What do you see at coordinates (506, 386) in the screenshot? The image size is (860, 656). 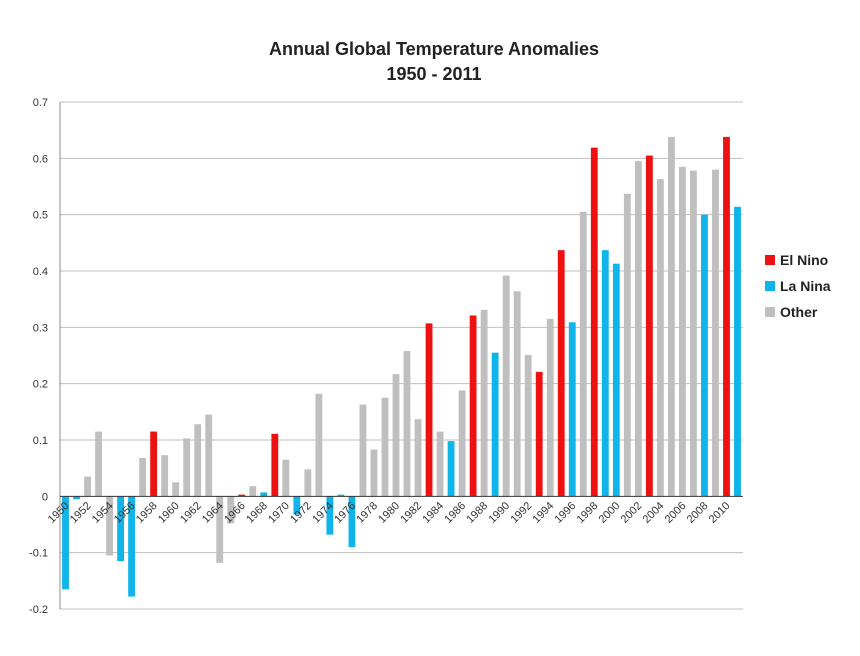 I see `bar-1990` at bounding box center [506, 386].